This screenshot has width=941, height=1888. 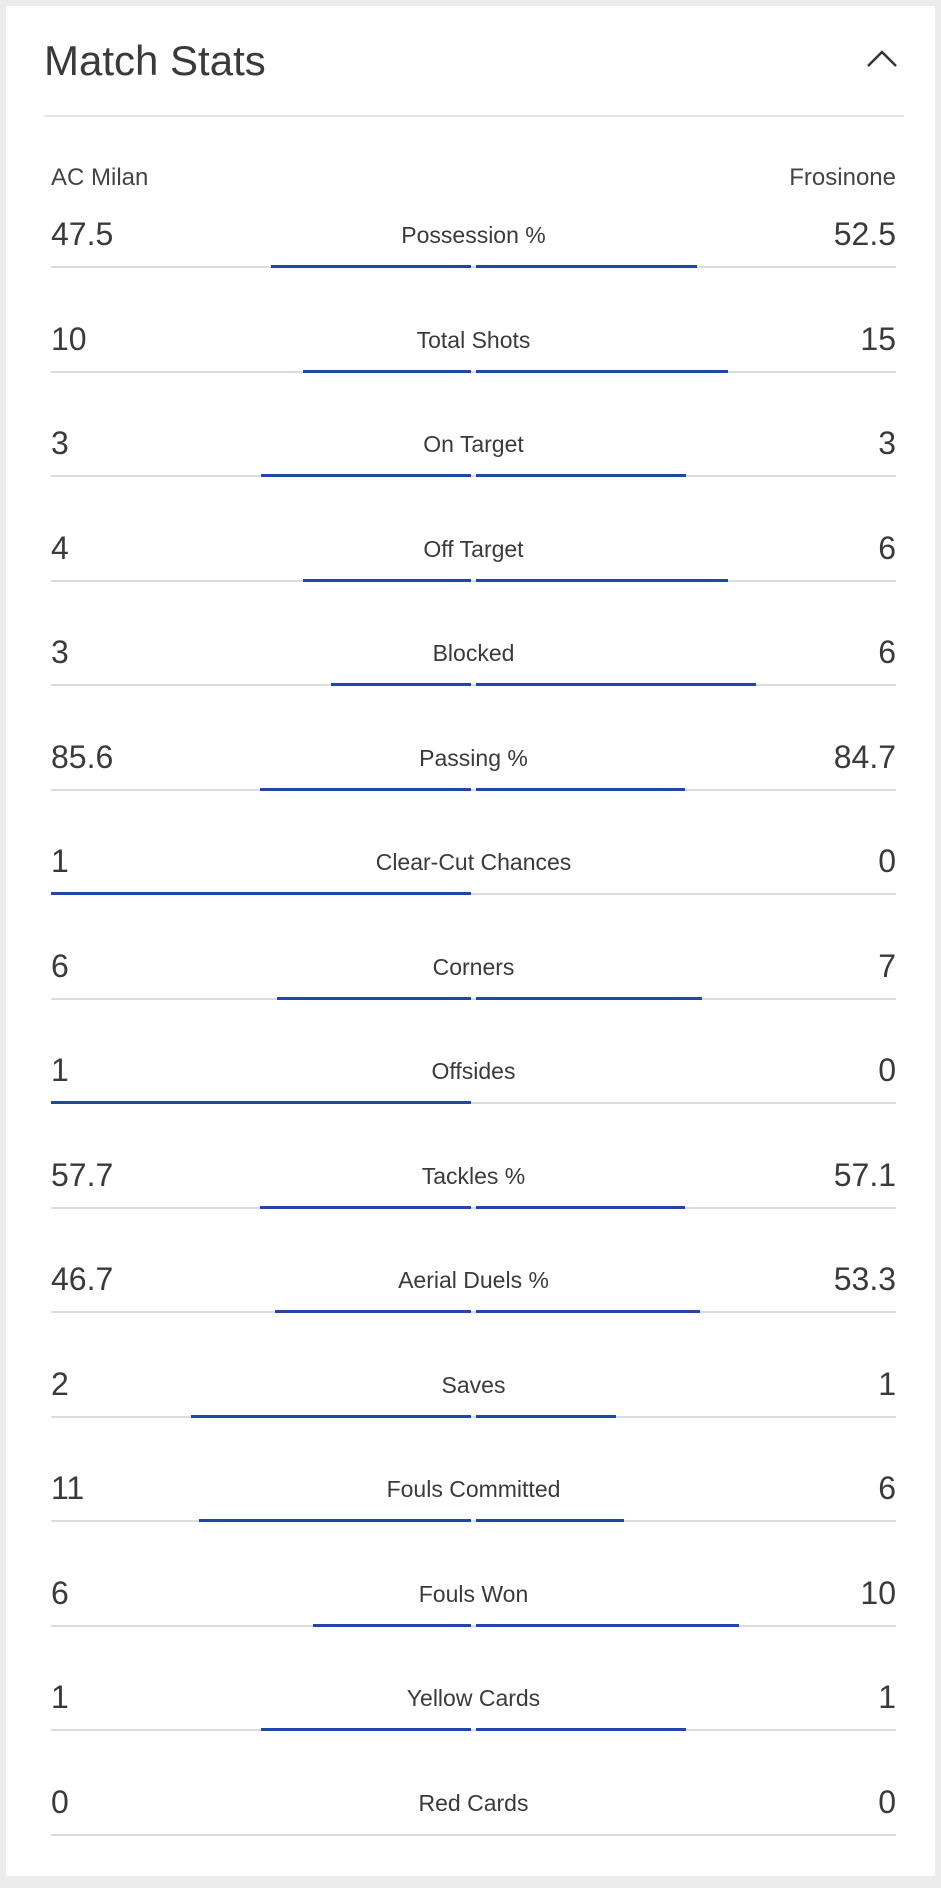 I want to click on home-team-name: AC Milan, so click(x=100, y=177).